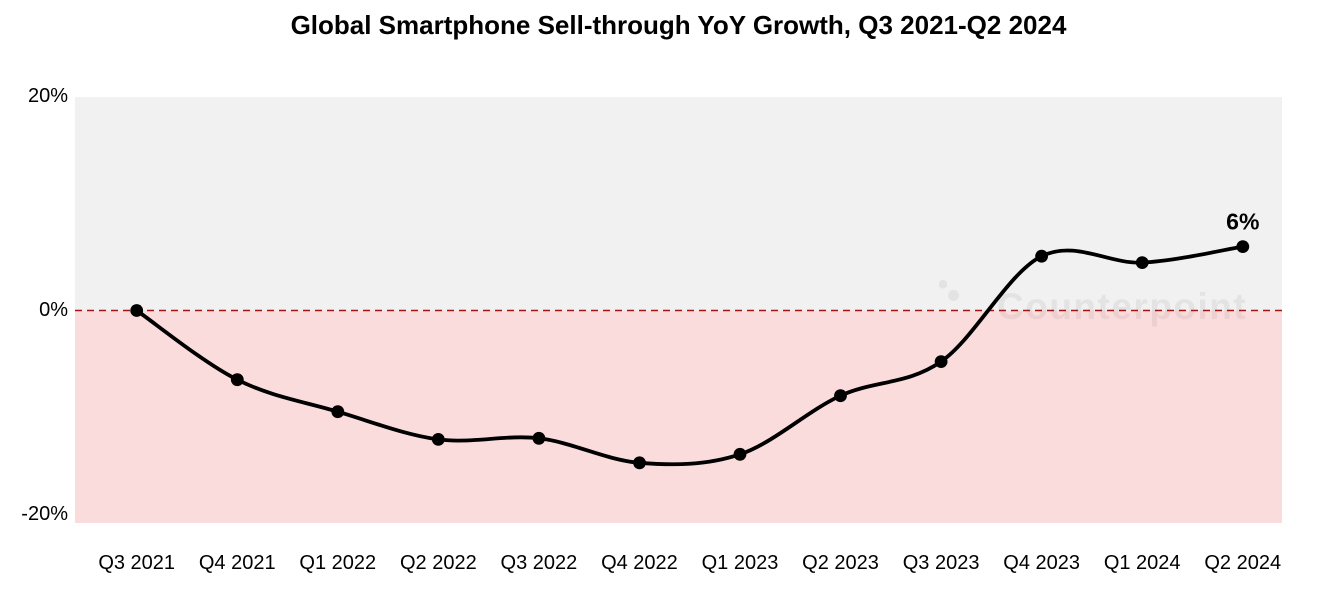  What do you see at coordinates (438, 563) in the screenshot?
I see `x-axis-label: Q2 2022` at bounding box center [438, 563].